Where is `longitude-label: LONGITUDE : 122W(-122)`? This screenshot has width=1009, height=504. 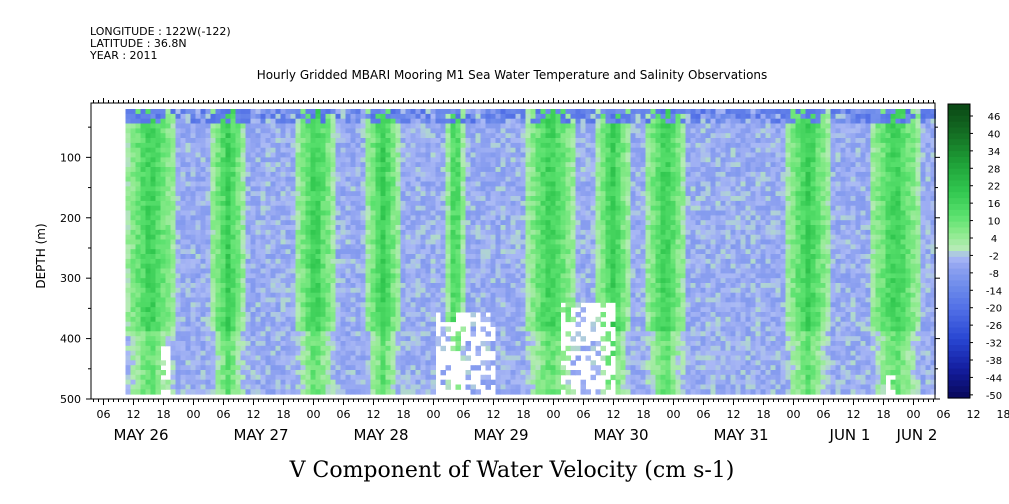 longitude-label: LONGITUDE : 122W(-122) is located at coordinates (160, 31).